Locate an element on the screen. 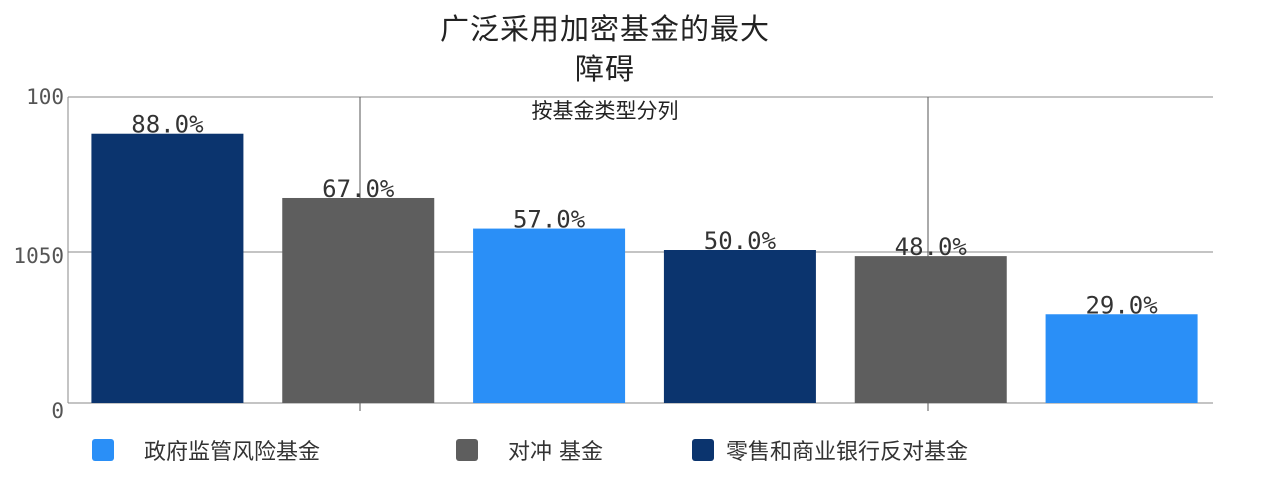 Image resolution: width=1280 pixels, height=484 pixels. data-label-5: 29.0% is located at coordinates (1121, 305).